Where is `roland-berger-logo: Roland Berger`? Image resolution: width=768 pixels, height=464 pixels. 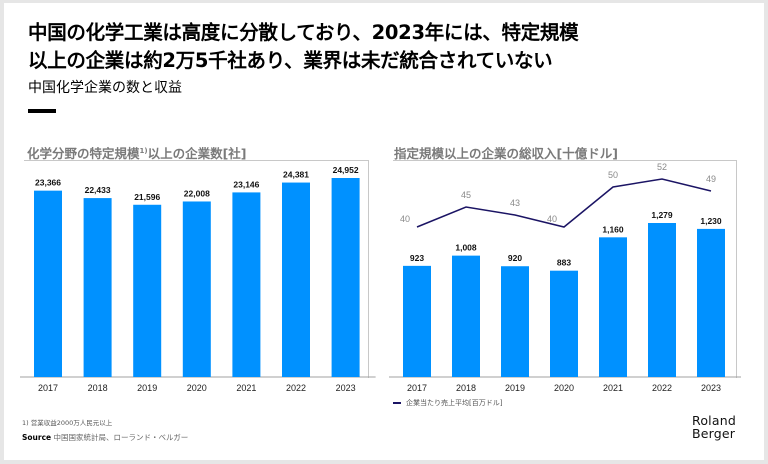 roland-berger-logo: Roland Berger is located at coordinates (714, 427).